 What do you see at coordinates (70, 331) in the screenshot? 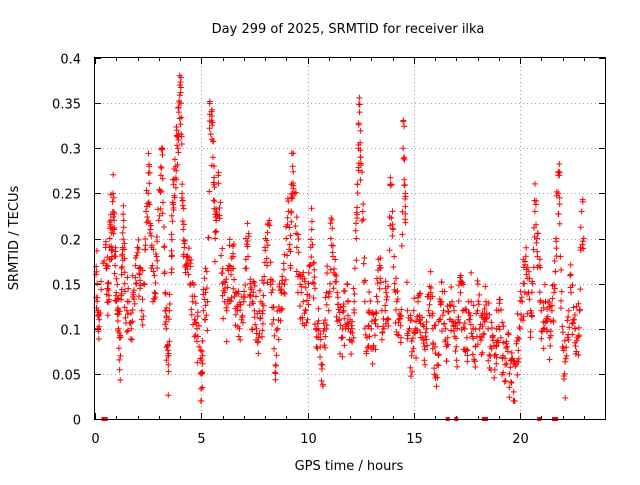
I see `y-tick-label: 0.1` at bounding box center [70, 331].